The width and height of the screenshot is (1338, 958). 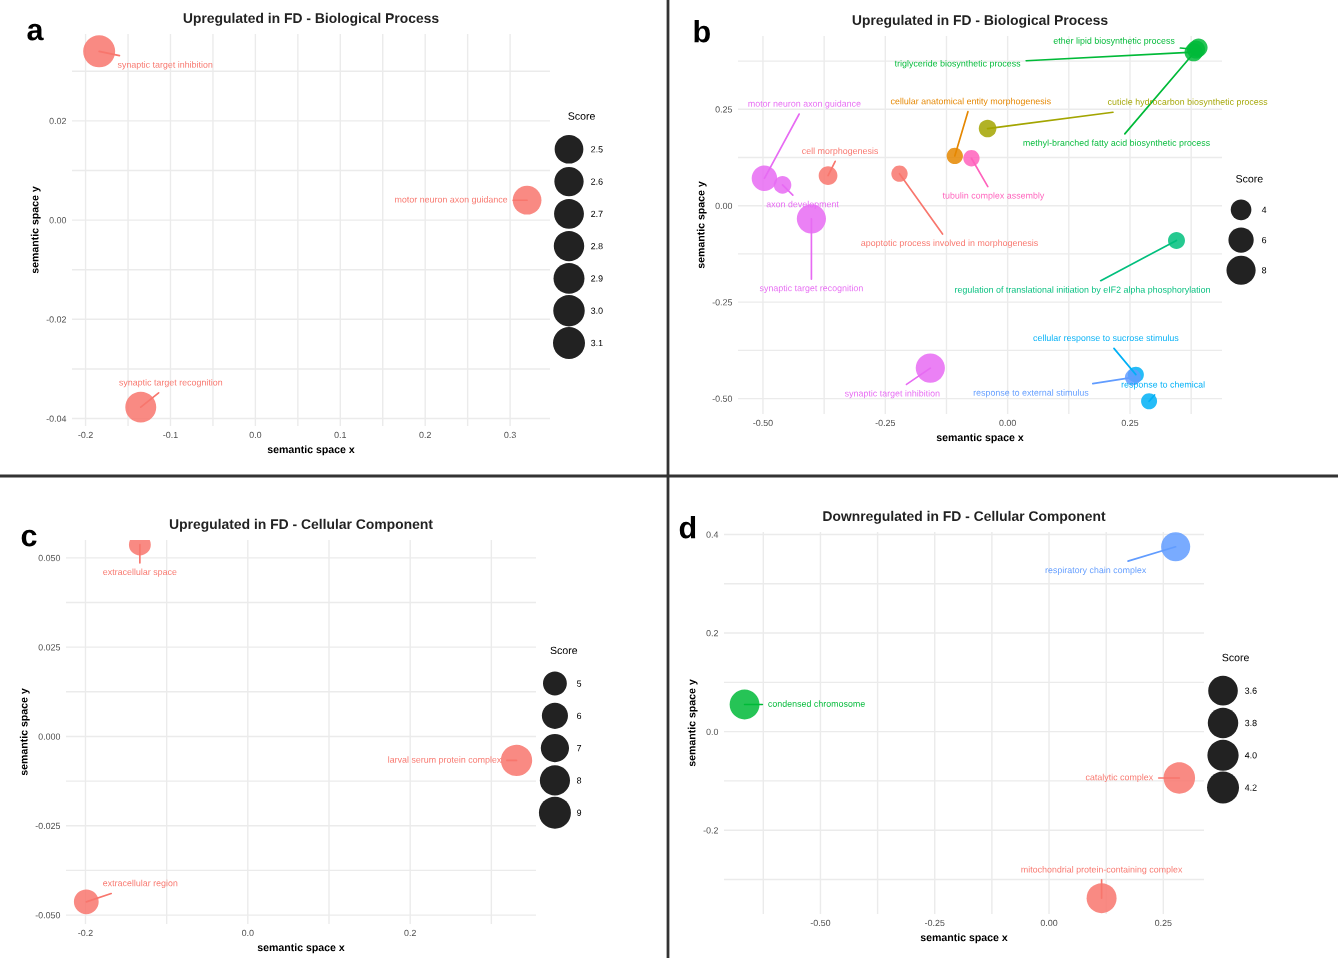 I want to click on text: a, so click(x=35, y=32).